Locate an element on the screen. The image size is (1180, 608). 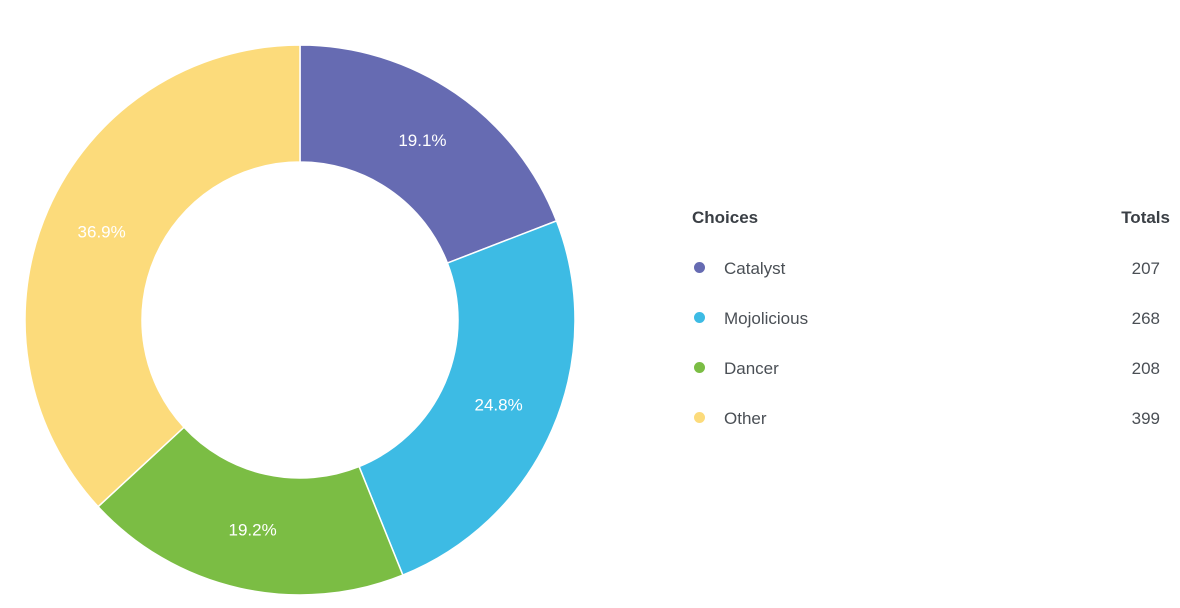
legend-item-total: 268 is located at coordinates (1145, 318).